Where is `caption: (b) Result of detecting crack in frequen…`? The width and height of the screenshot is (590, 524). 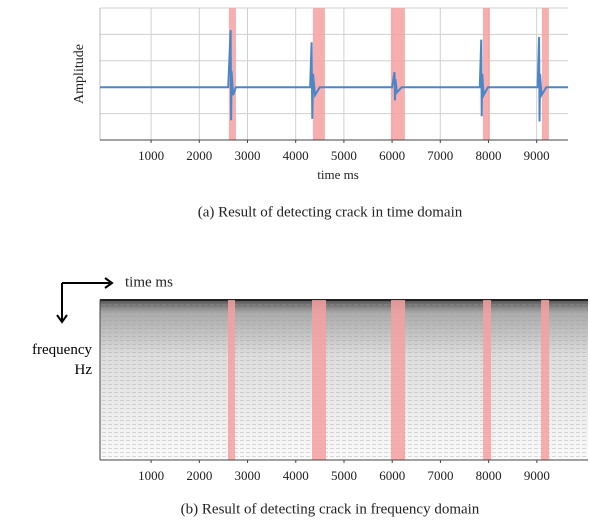
caption: (b) Result of detecting crack in frequen… is located at coordinates (330, 509).